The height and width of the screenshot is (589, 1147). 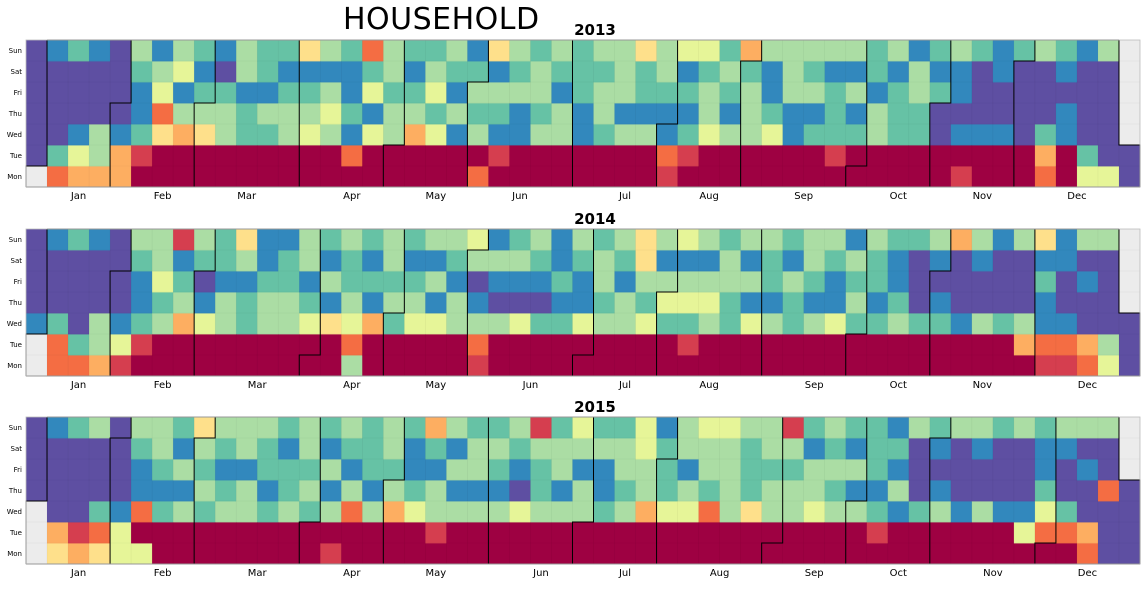 I want to click on month-tick-label: Oct, so click(x=898, y=385).